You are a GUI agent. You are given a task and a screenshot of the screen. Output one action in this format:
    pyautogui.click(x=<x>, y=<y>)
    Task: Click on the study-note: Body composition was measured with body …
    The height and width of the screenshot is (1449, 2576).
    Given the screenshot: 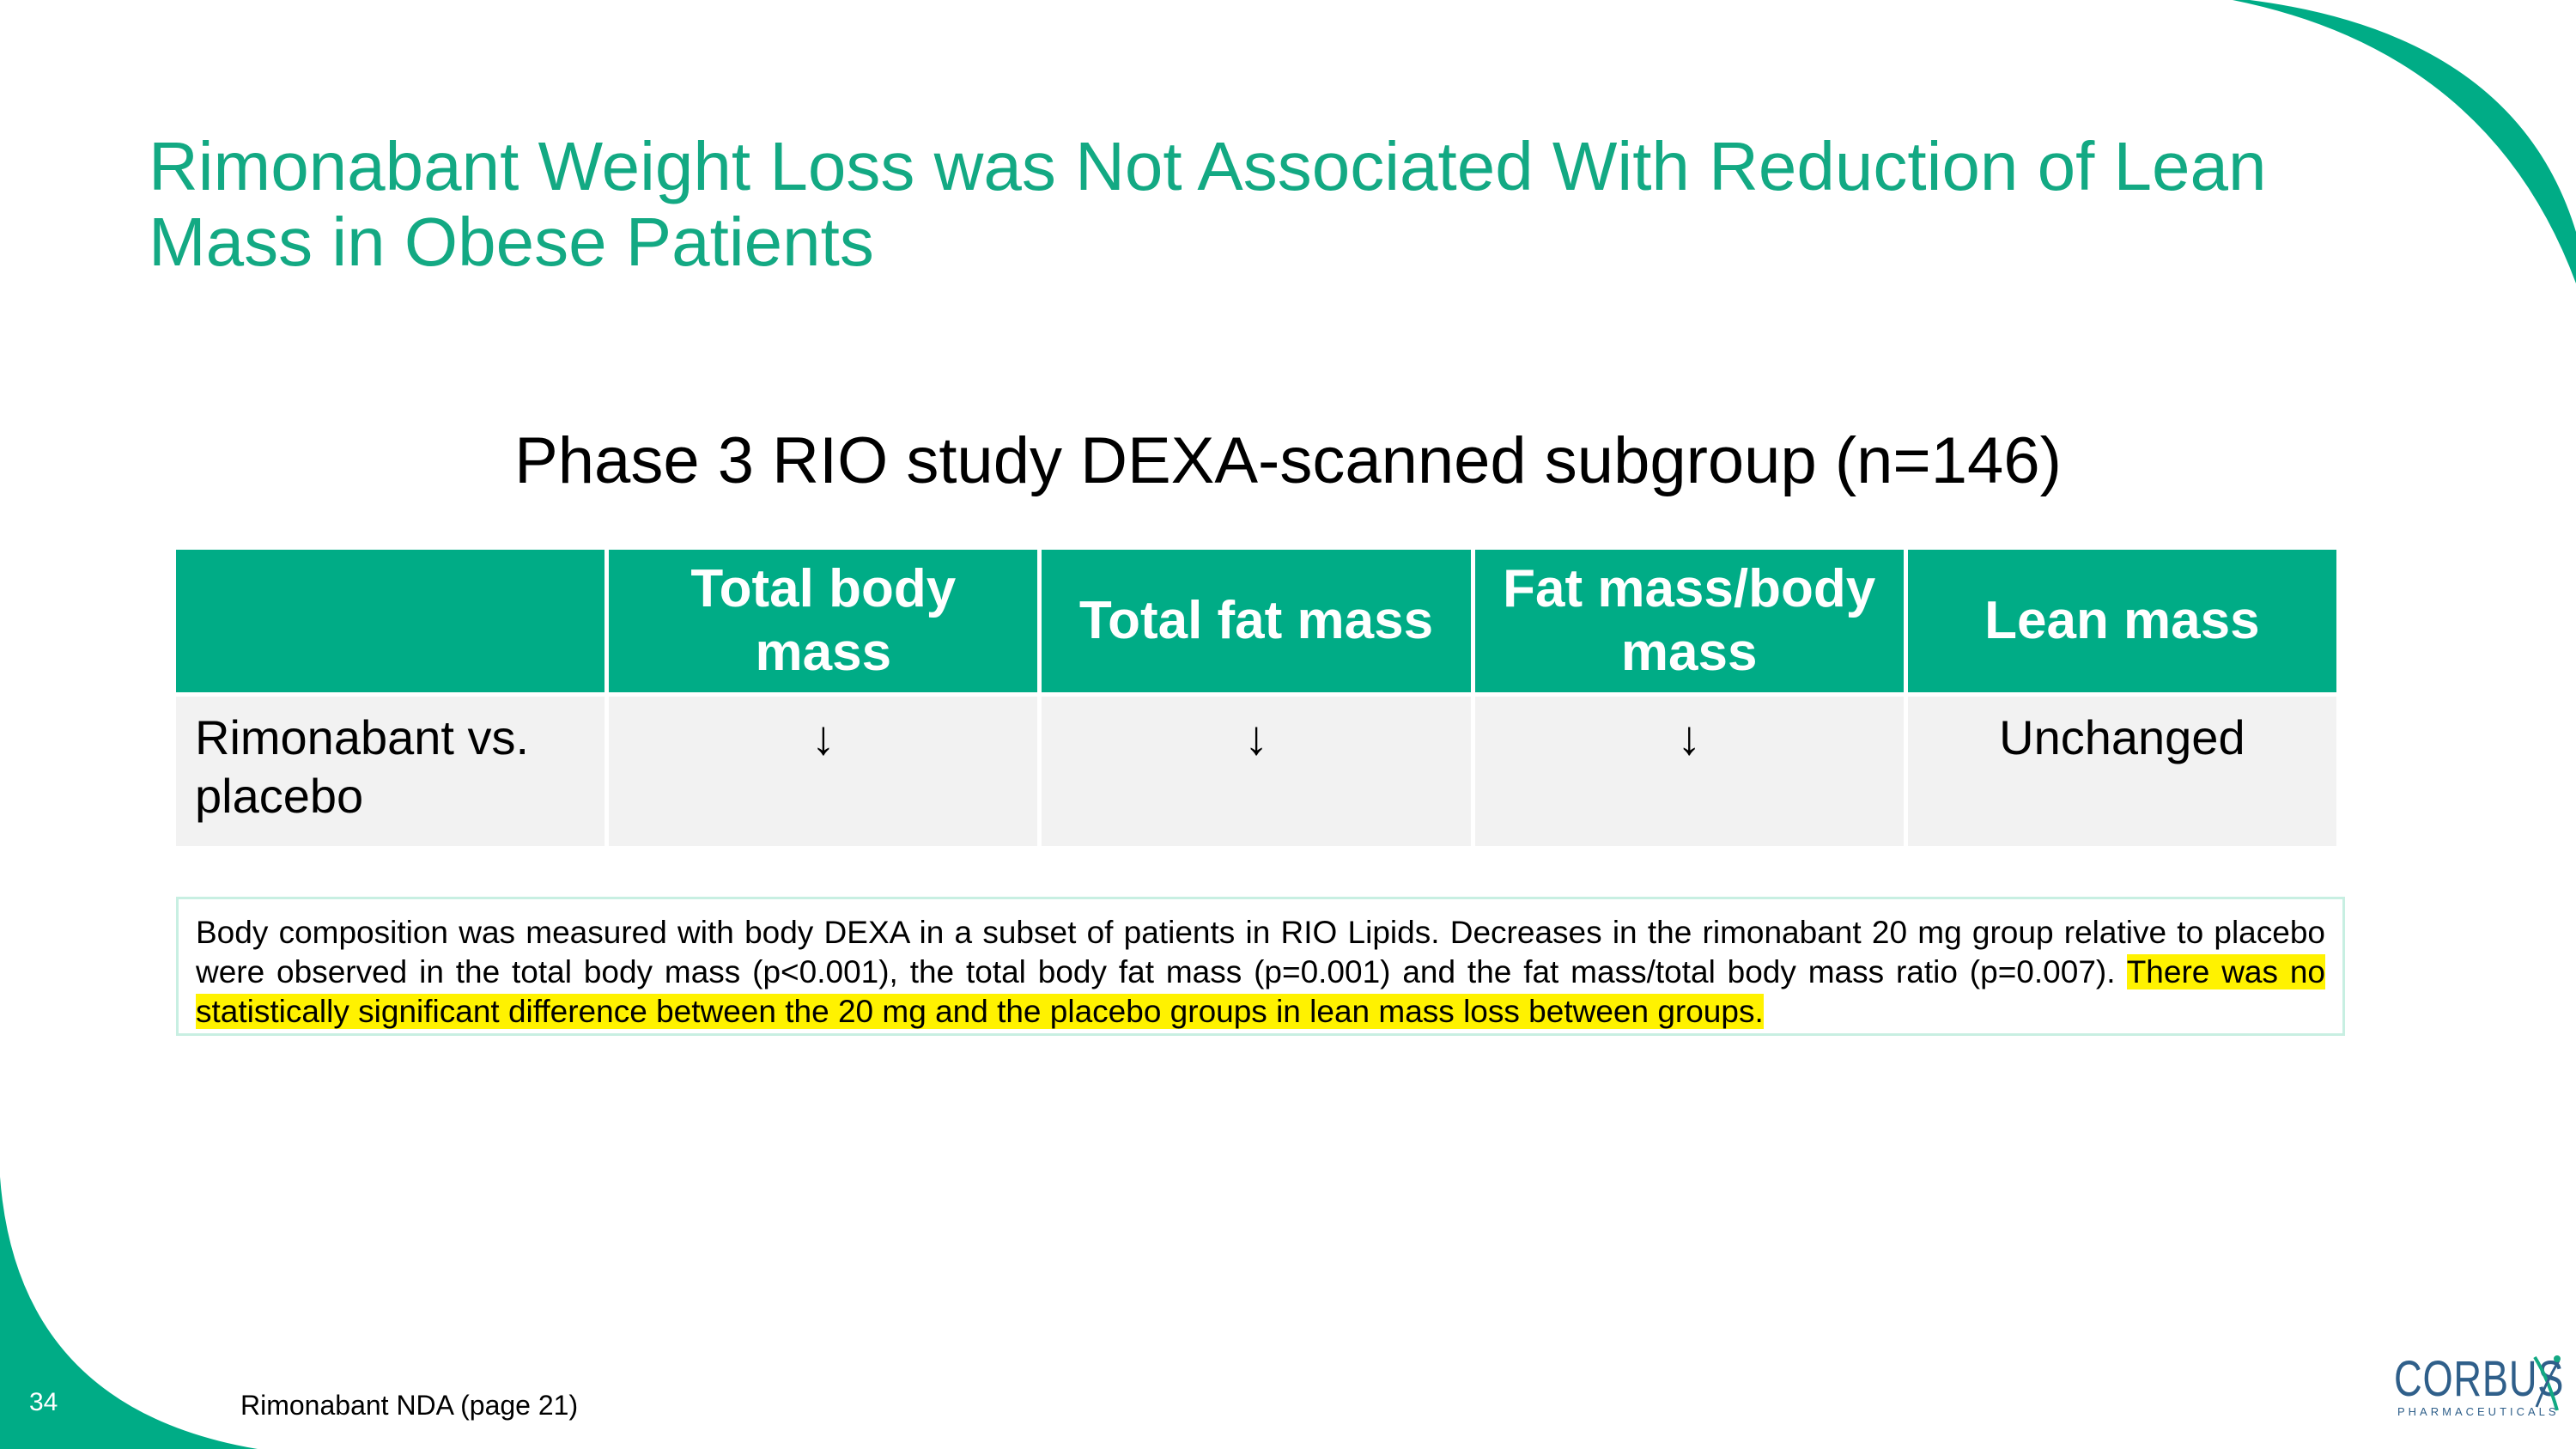 What is the action you would take?
    pyautogui.click(x=1261, y=967)
    